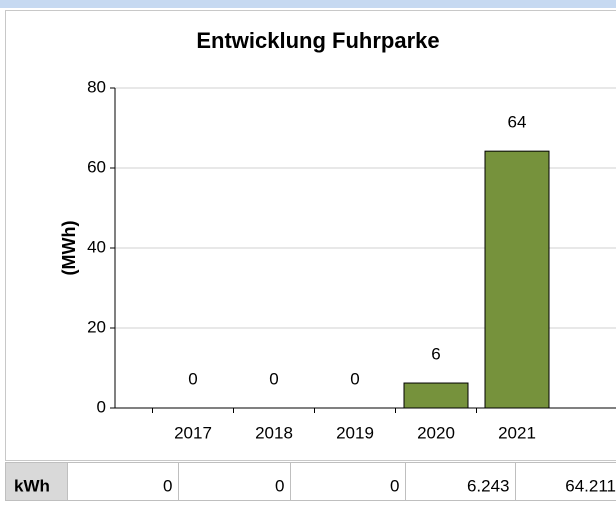 The width and height of the screenshot is (616, 506). What do you see at coordinates (101, 406) in the screenshot?
I see `y-tick-label: 0` at bounding box center [101, 406].